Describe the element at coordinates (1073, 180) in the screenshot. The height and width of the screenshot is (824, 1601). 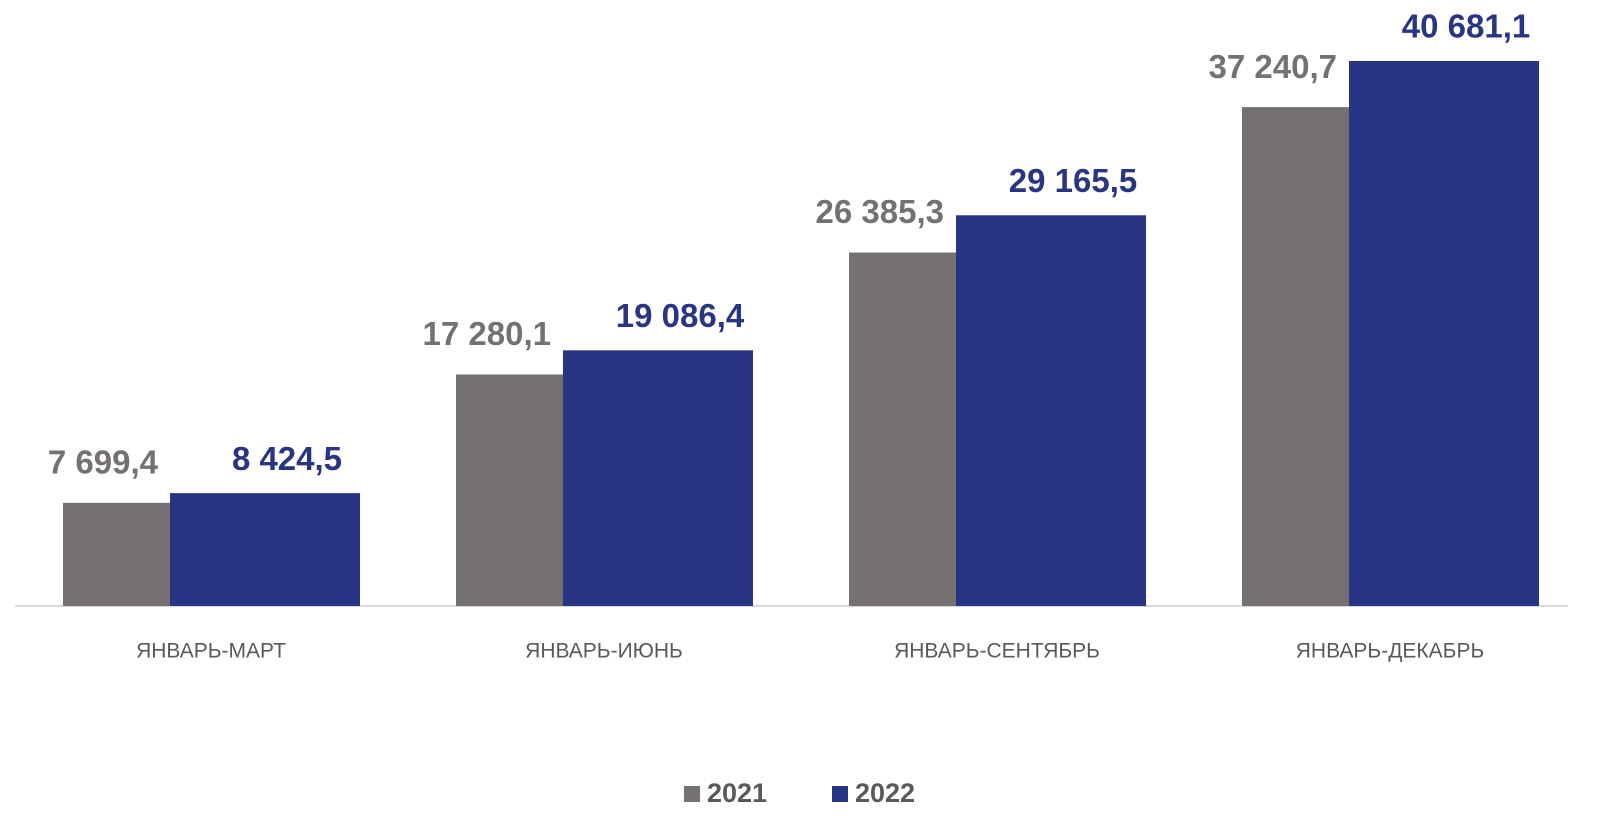
I see `data-label: 29 165,5` at that location.